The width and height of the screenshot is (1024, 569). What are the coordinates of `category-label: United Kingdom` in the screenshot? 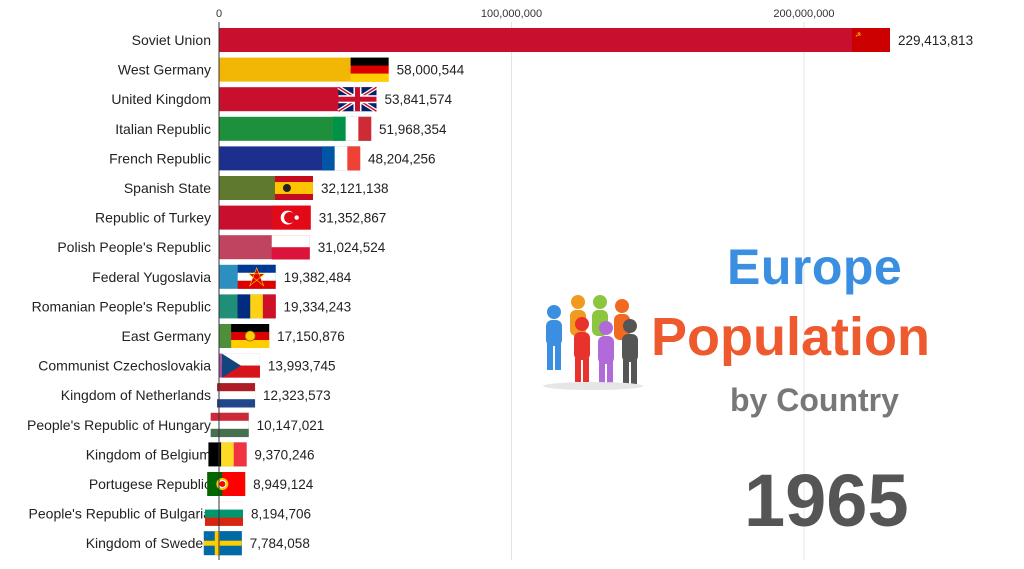 It's located at (161, 99).